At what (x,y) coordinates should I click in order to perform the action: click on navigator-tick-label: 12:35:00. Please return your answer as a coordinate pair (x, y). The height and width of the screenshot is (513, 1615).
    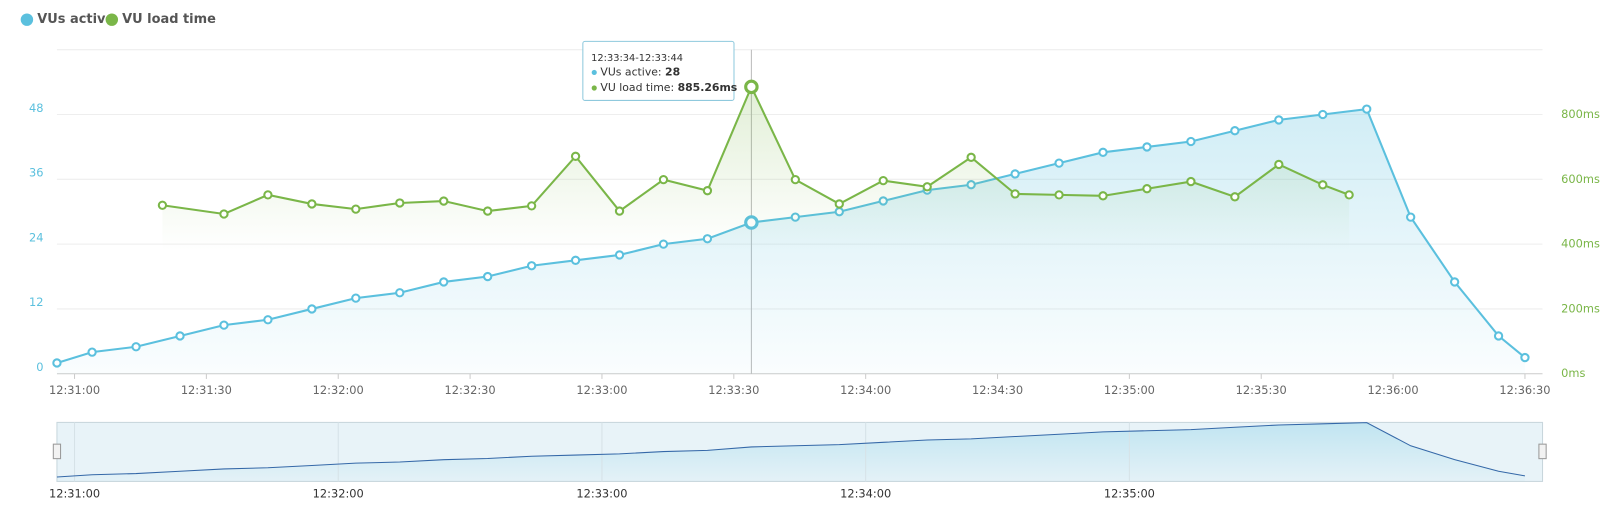
    Looking at the image, I should click on (1129, 493).